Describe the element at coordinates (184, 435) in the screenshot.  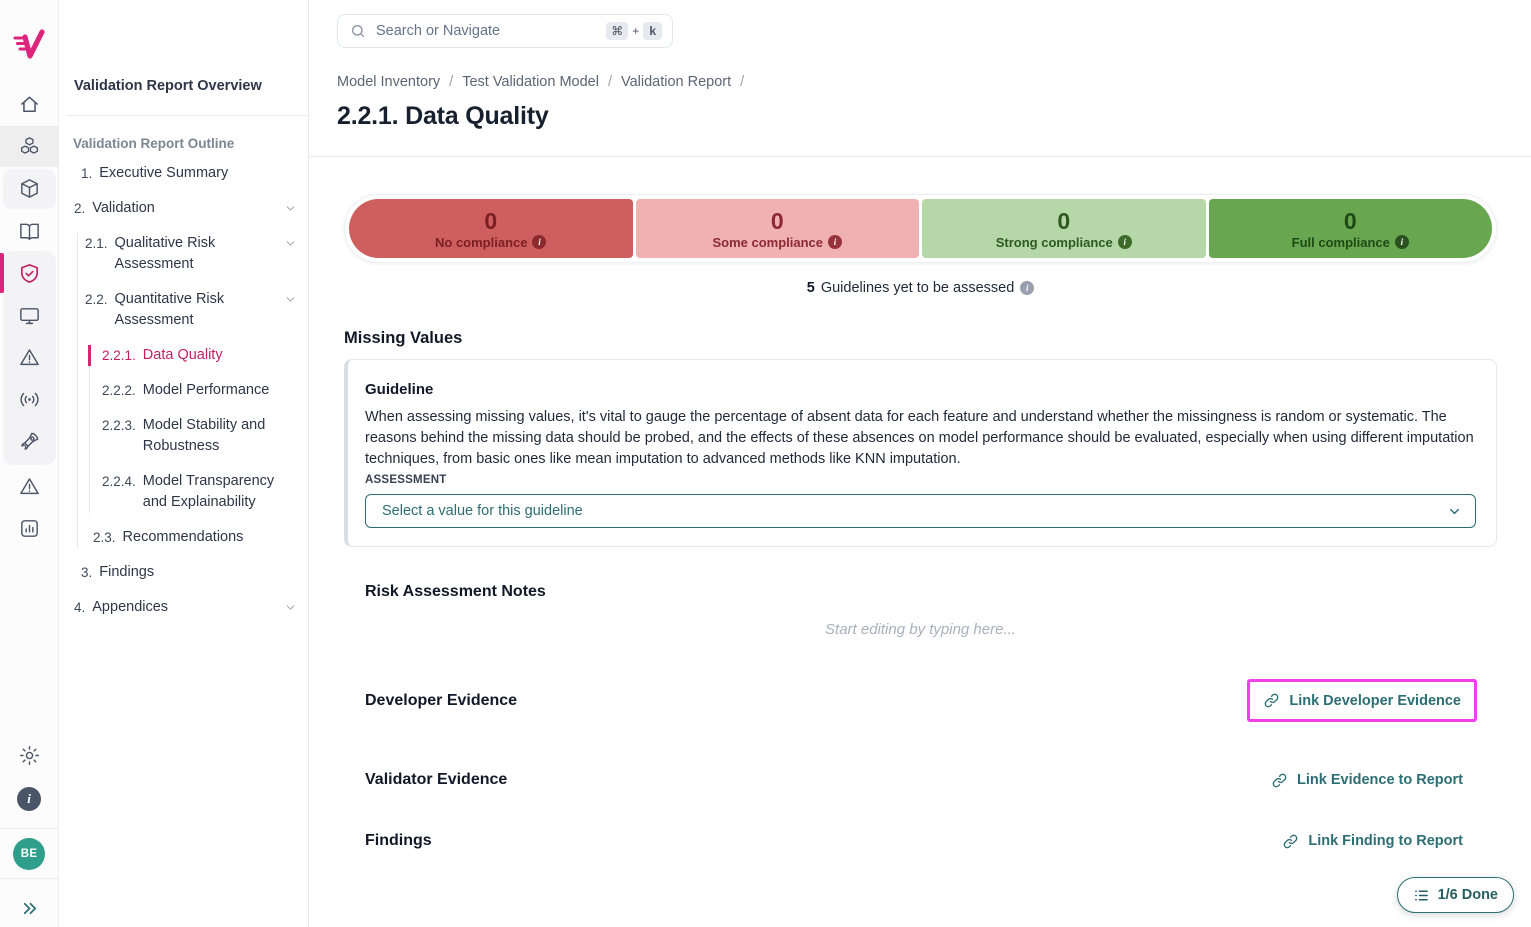
I see `outline-item-model-stability: 2.2.3. Model Stability and Robustness` at that location.